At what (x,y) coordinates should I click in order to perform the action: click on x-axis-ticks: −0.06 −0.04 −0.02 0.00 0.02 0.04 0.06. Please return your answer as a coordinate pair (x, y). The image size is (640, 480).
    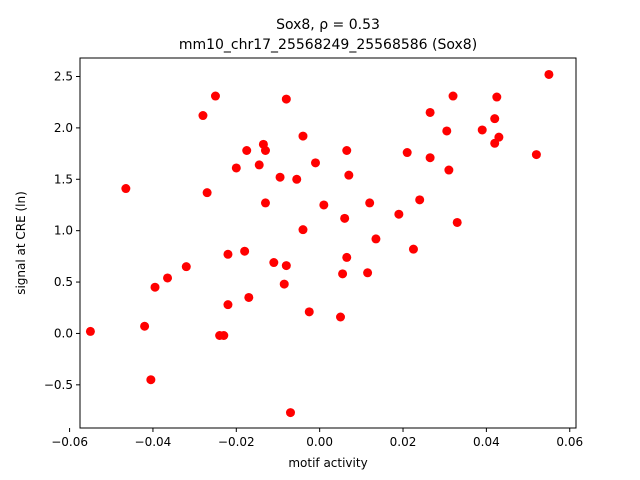
    Looking at the image, I should click on (317, 438).